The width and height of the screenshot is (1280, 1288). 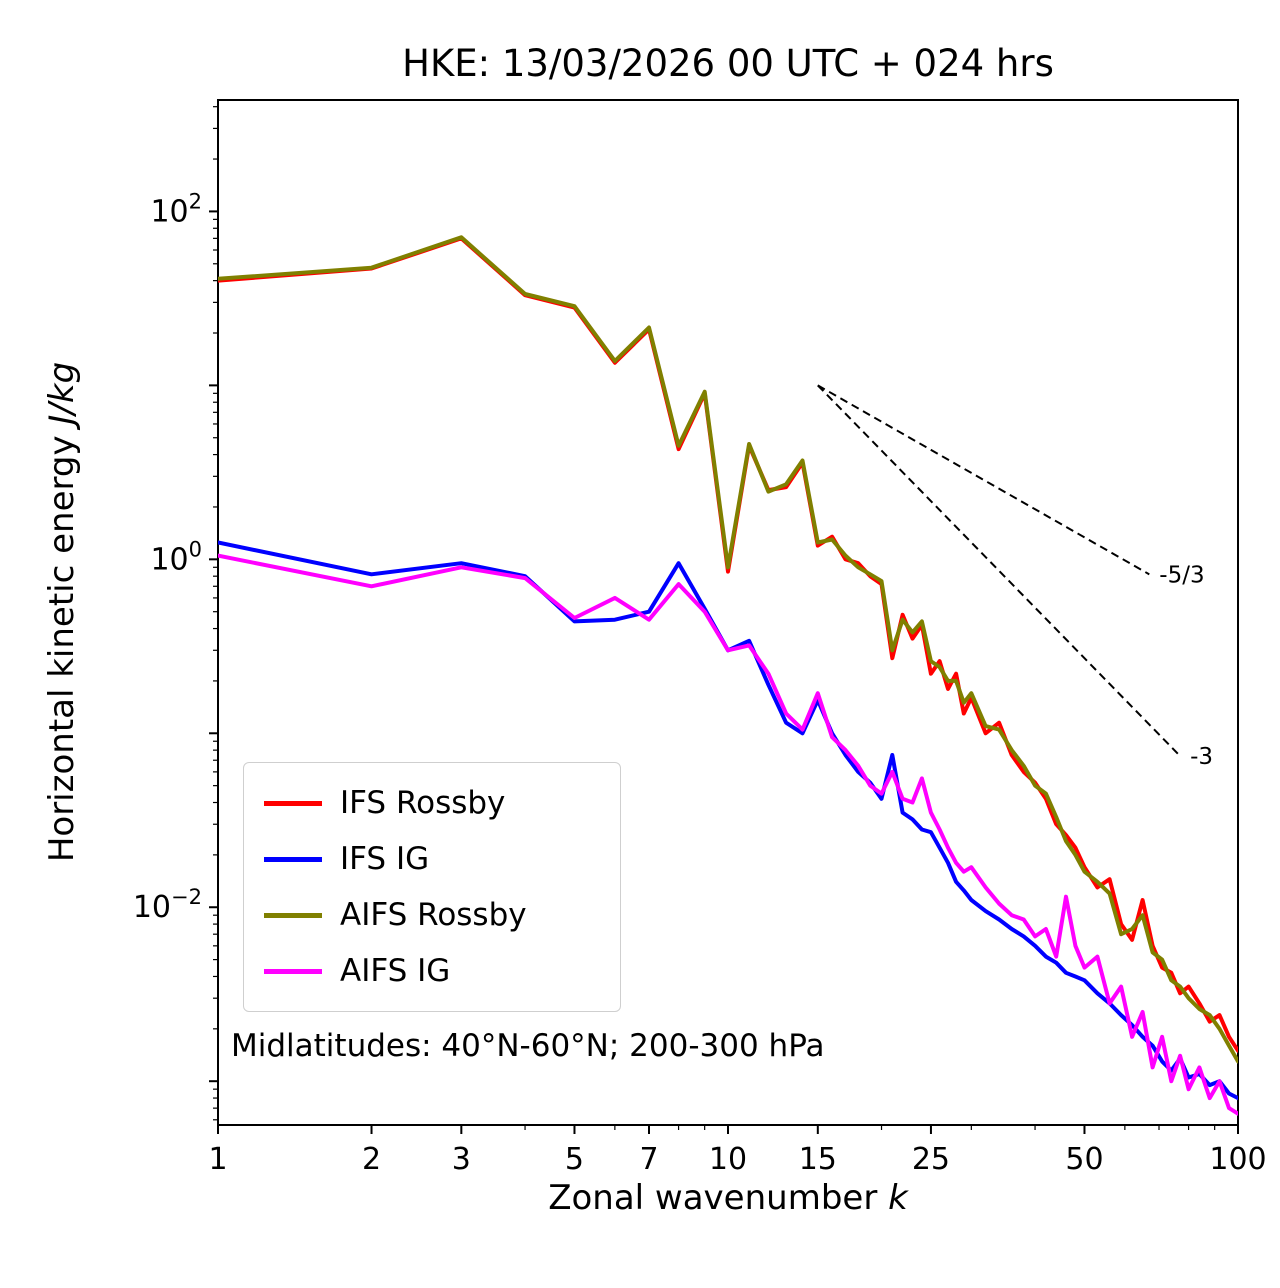 What do you see at coordinates (728, 63) in the screenshot?
I see `chart-title: HKE: 13/03/2026 00 UTC + 024 hrs` at bounding box center [728, 63].